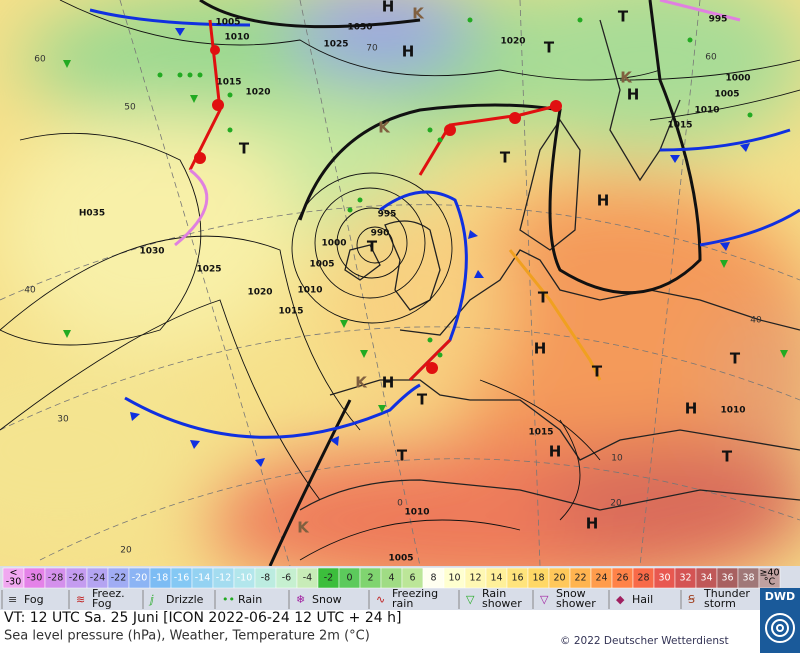  What do you see at coordinates (380, 234) in the screenshot?
I see `isobar-label: 990` at bounding box center [380, 234].